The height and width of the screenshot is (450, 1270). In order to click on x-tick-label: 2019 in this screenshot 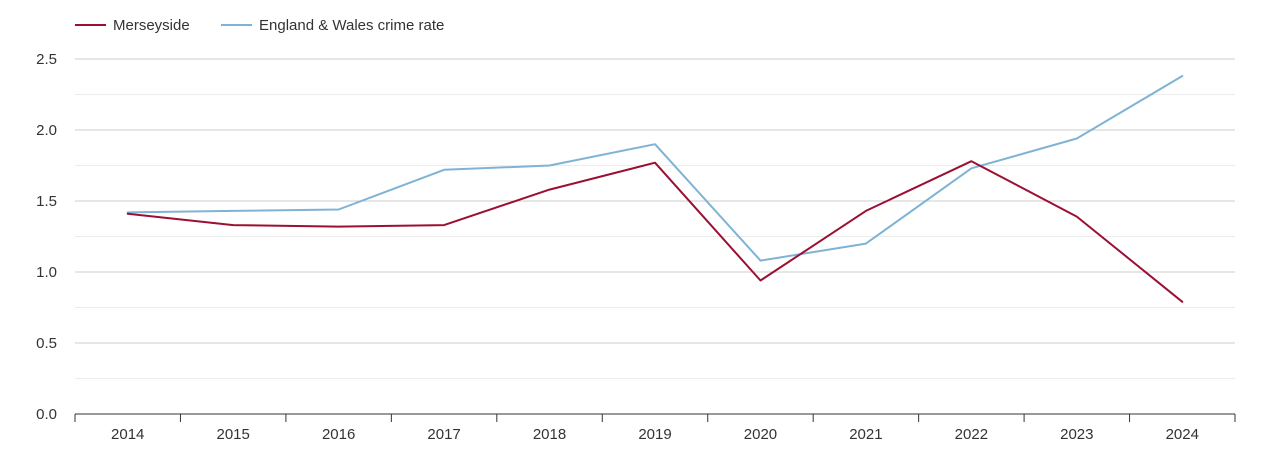, I will do `click(654, 434)`.